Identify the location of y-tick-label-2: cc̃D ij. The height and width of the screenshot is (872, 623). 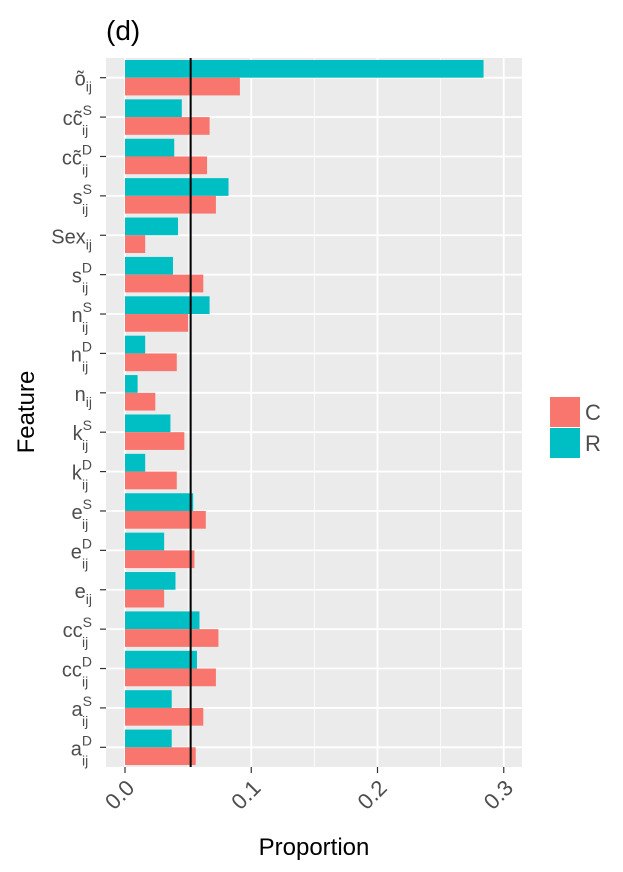
(77, 159).